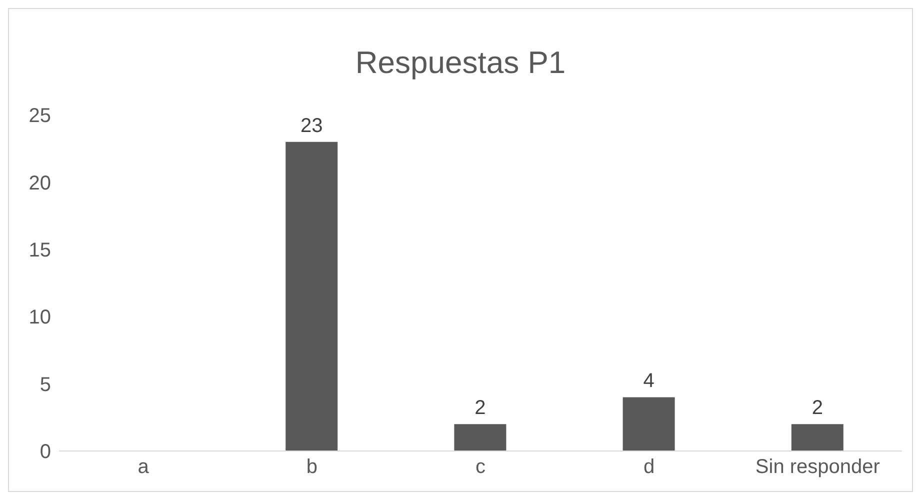 Image resolution: width=921 pixels, height=500 pixels. What do you see at coordinates (45, 452) in the screenshot?
I see `y-tick-label: 0` at bounding box center [45, 452].